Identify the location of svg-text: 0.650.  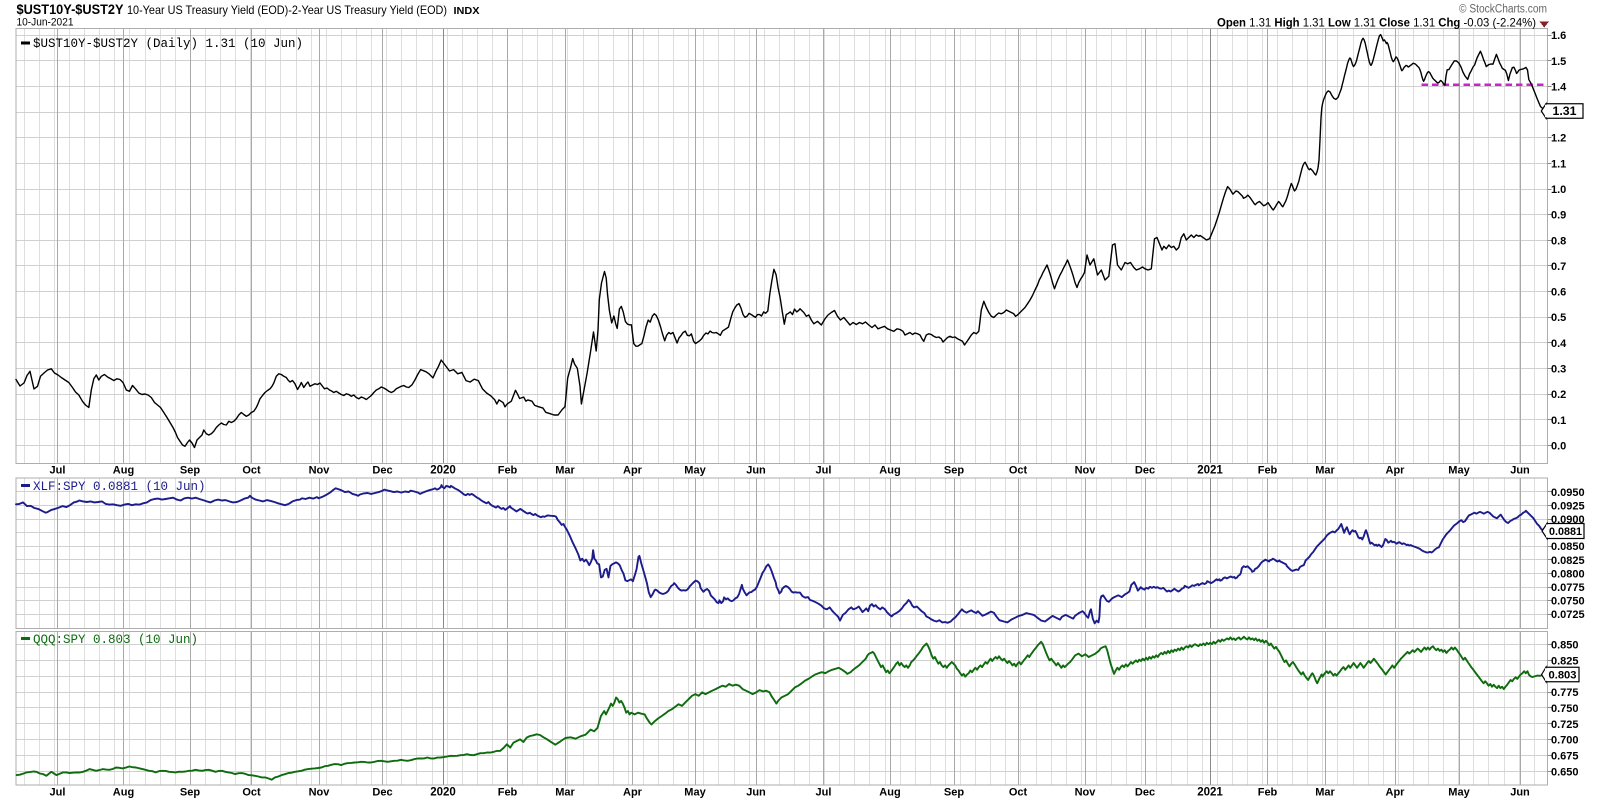
(1565, 772).